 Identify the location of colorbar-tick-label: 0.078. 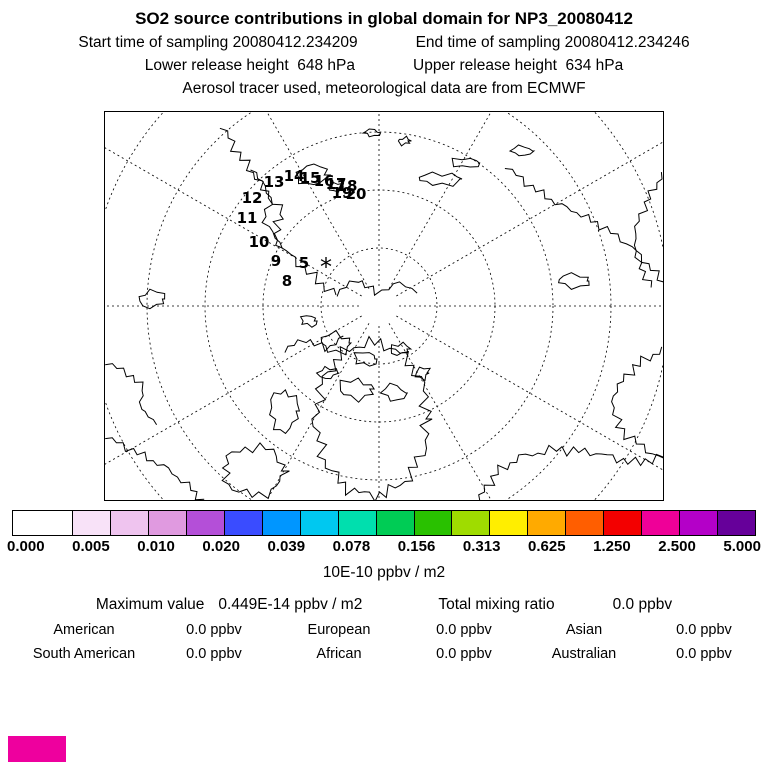
(351, 546).